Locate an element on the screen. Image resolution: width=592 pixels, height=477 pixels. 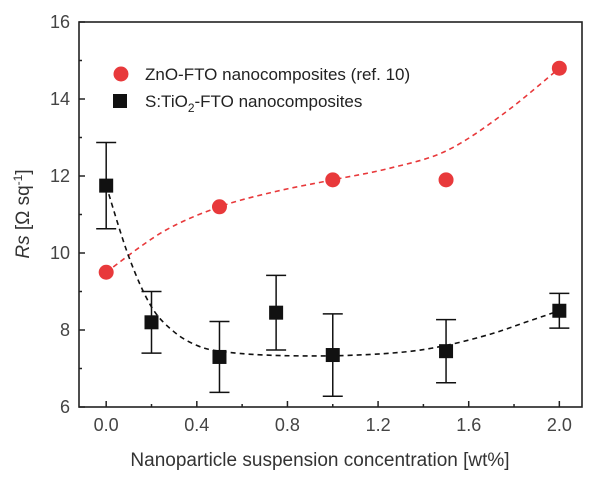
x-tick-label: 0.8 is located at coordinates (287, 425).